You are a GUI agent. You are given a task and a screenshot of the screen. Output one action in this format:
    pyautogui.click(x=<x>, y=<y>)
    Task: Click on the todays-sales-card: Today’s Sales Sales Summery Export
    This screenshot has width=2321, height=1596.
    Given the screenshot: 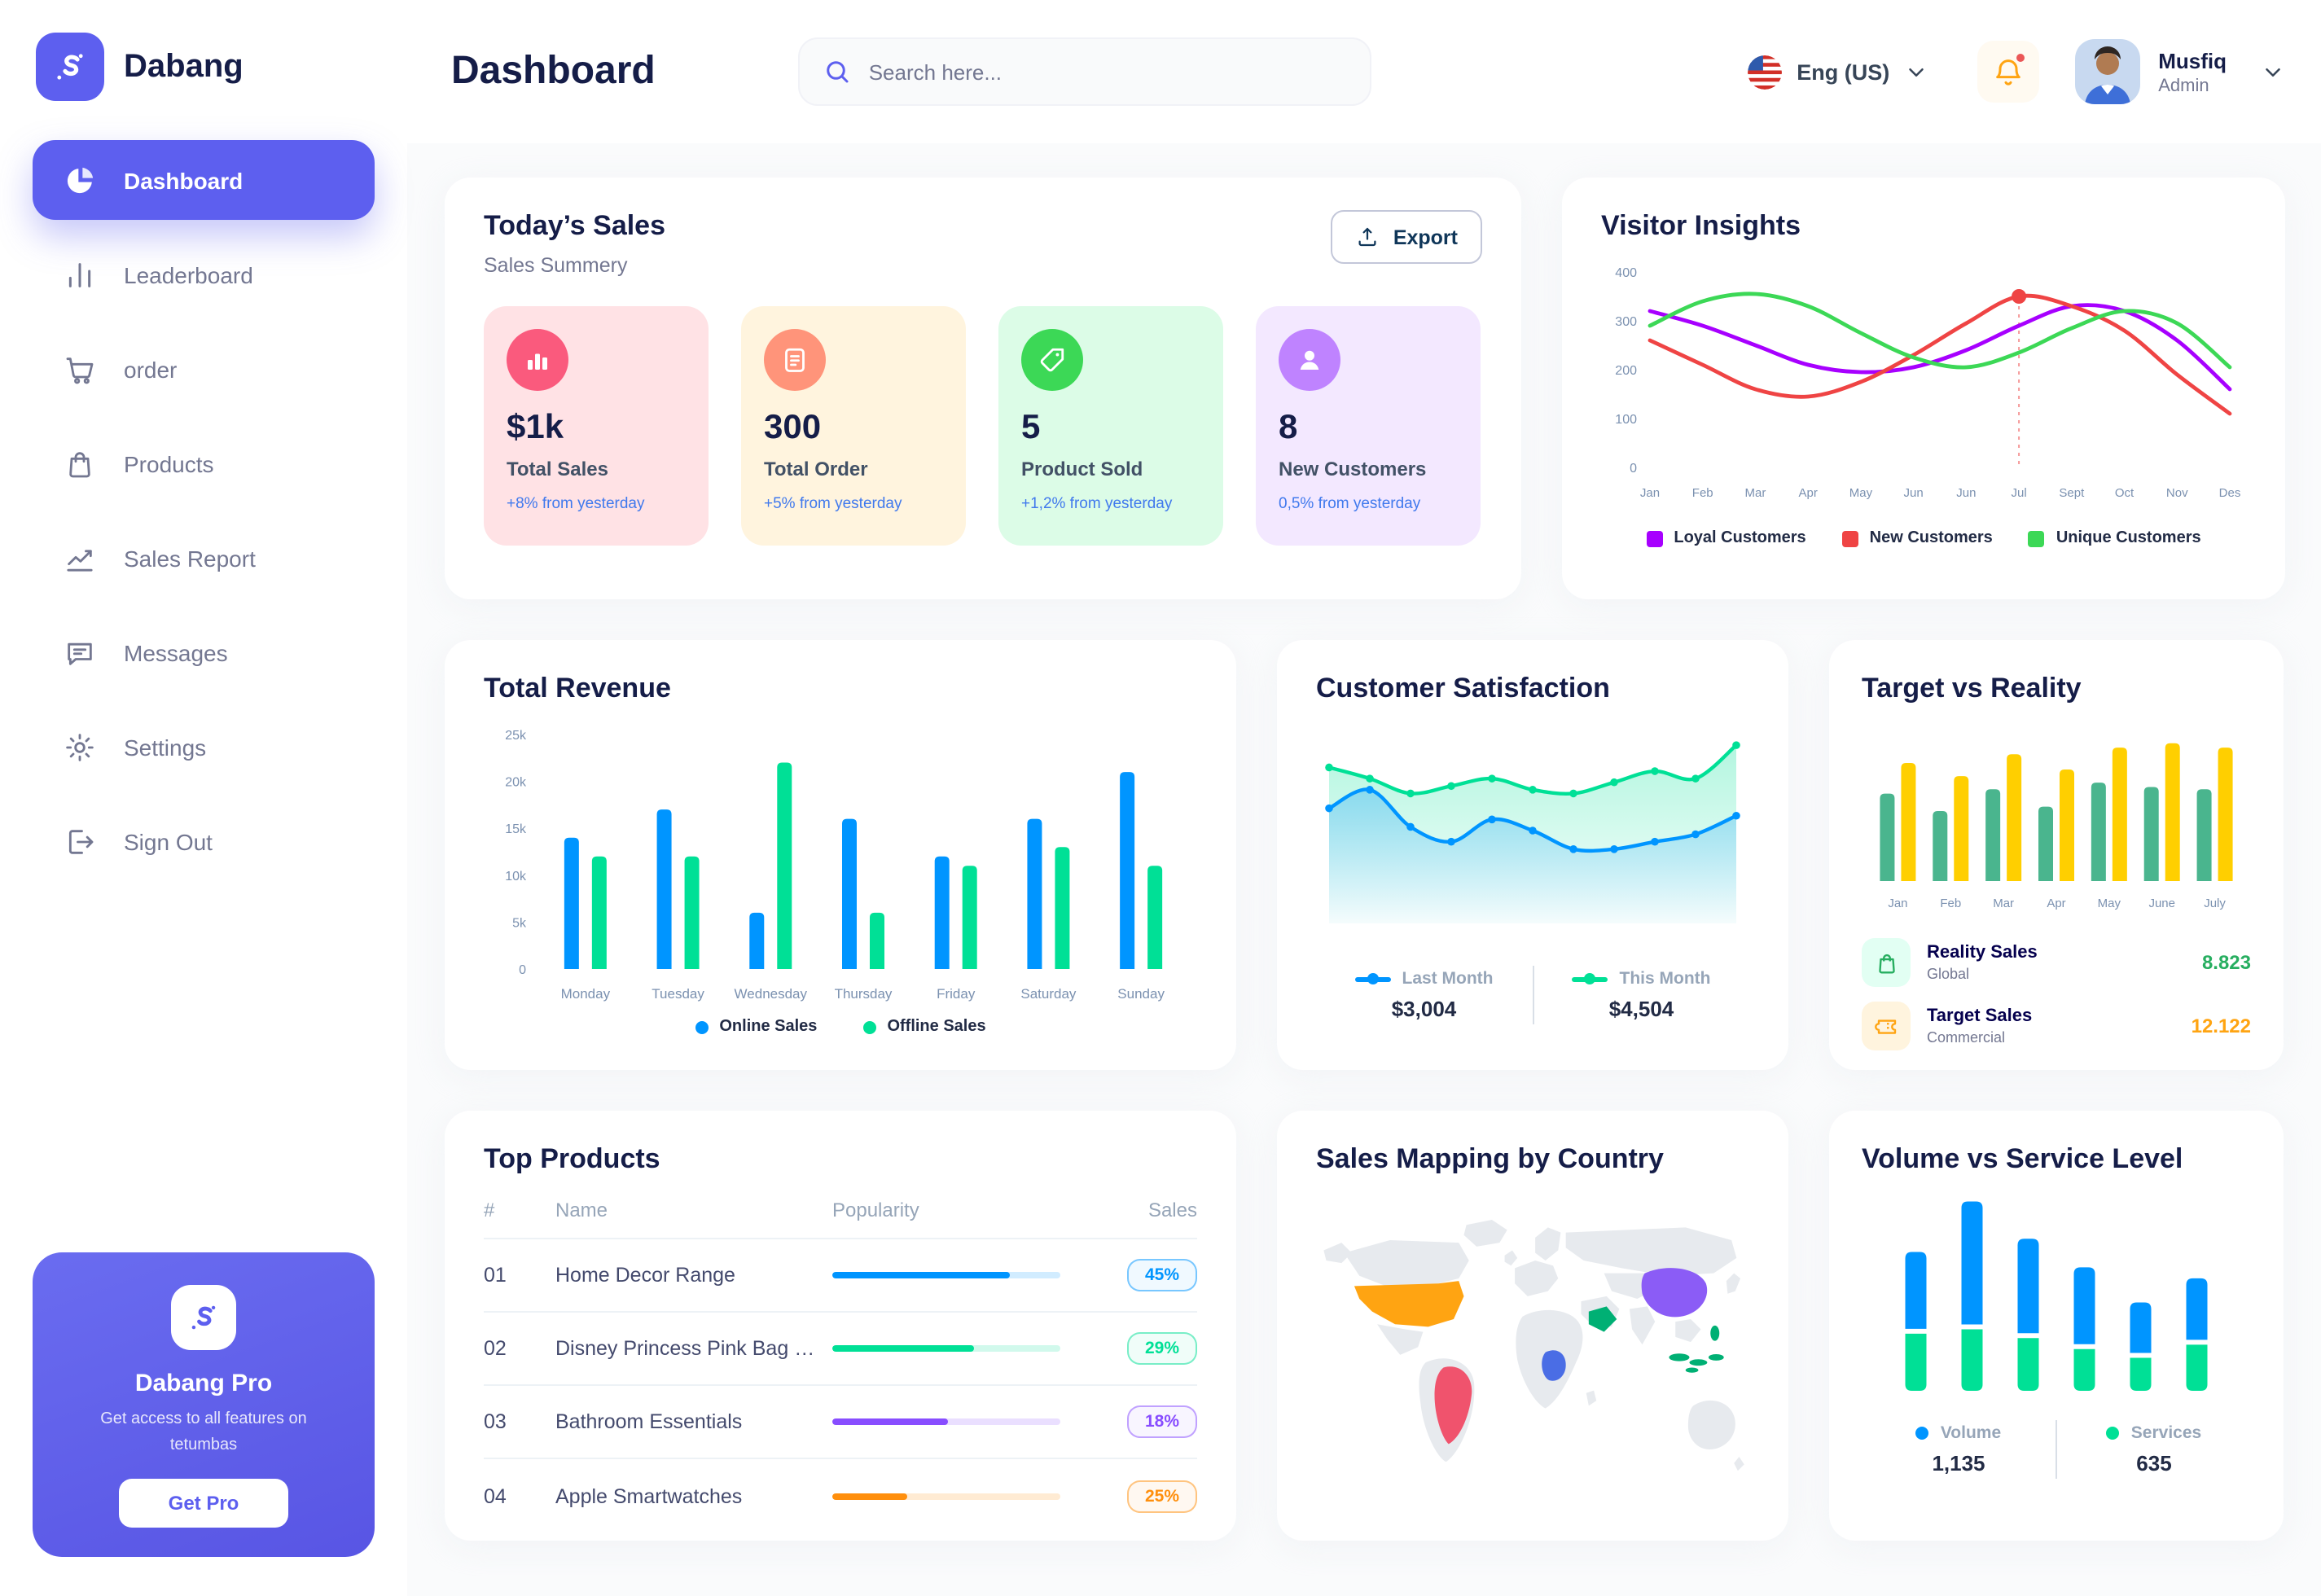 What is the action you would take?
    pyautogui.click(x=983, y=388)
    